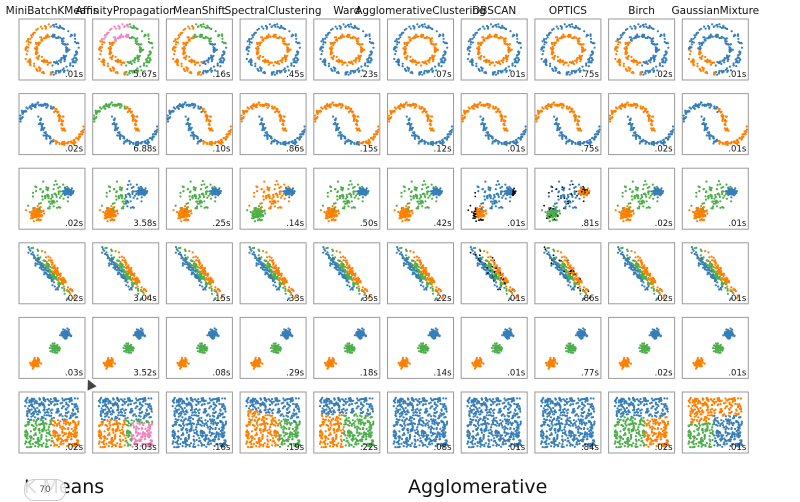  Describe the element at coordinates (52, 198) in the screenshot. I see `scatter-panel: .02s` at that location.